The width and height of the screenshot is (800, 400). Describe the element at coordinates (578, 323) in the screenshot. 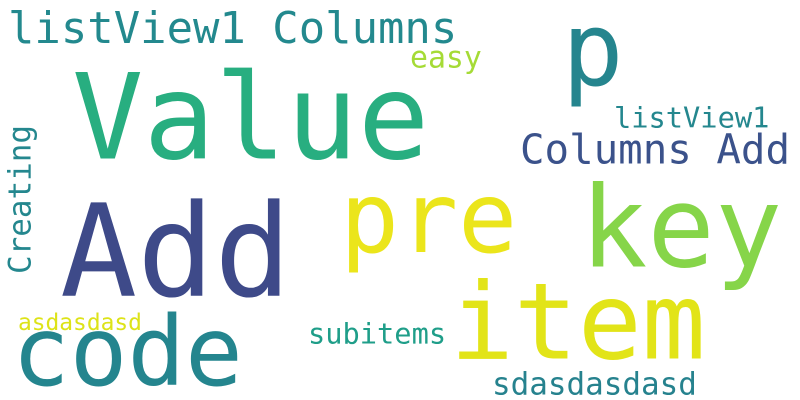

I see `word-item: item` at that location.